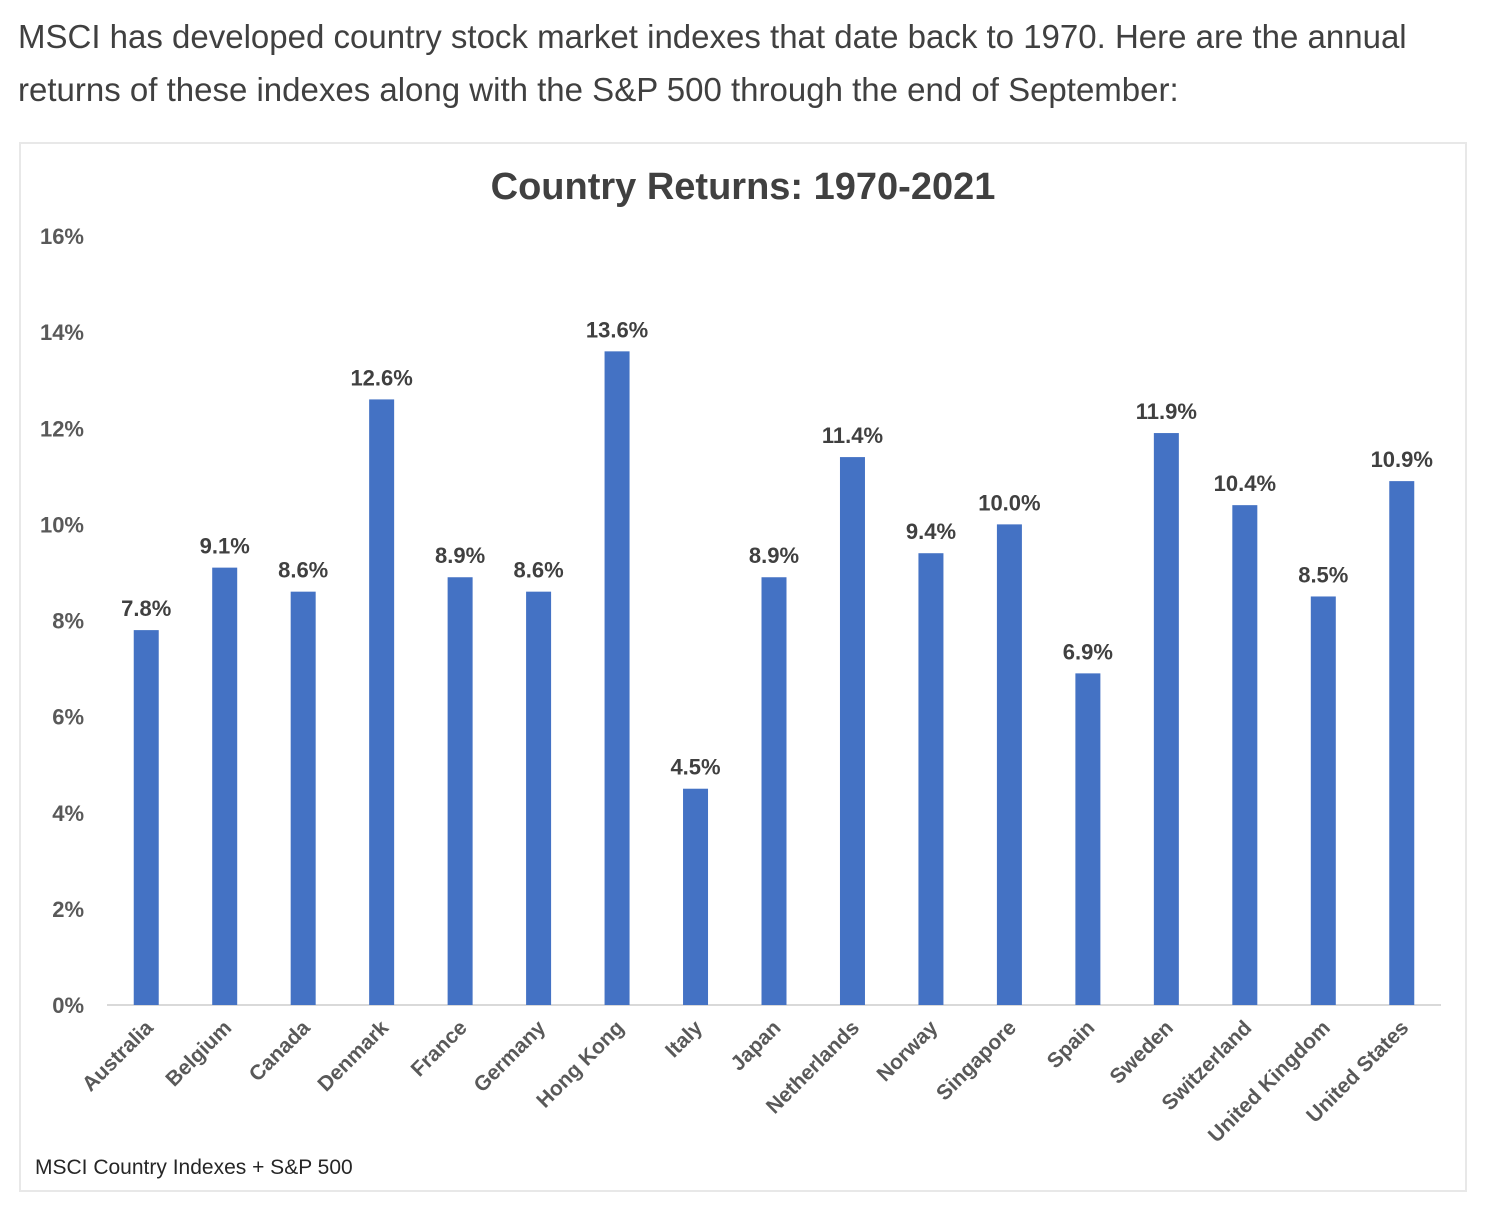 The width and height of the screenshot is (1491, 1215). Describe the element at coordinates (62, 524) in the screenshot. I see `y-tick-label: 10%` at that location.